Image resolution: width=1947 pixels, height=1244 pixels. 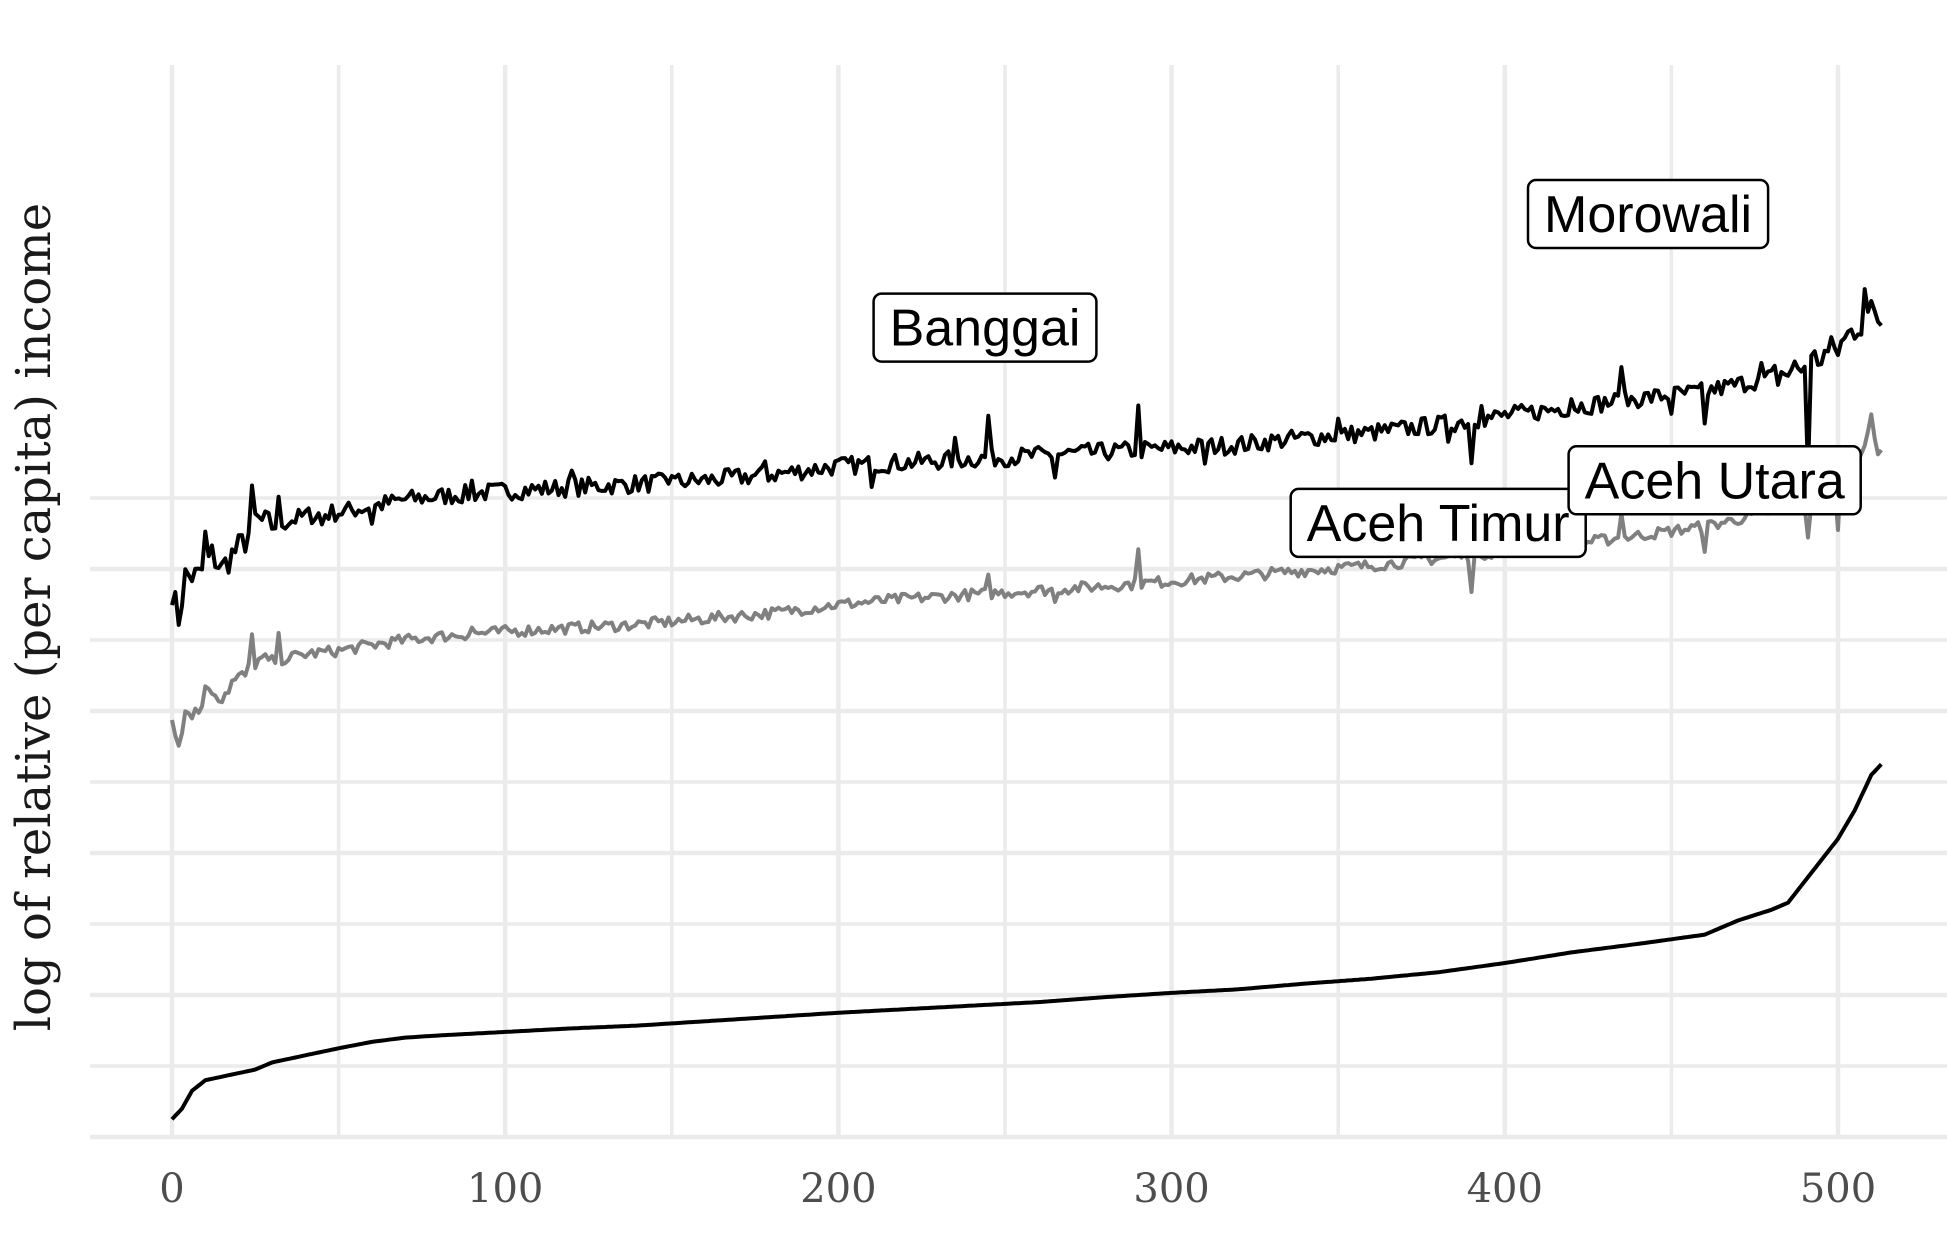 What do you see at coordinates (1171, 1189) in the screenshot?
I see `x-tick-label: 300` at bounding box center [1171, 1189].